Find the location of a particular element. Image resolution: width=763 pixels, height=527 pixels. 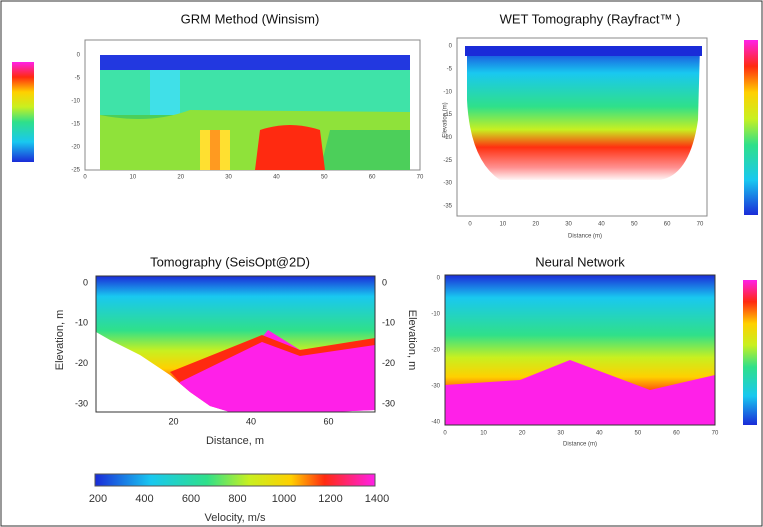

panel-title: Tomography (SeisOpt@2D) is located at coordinates (230, 261).